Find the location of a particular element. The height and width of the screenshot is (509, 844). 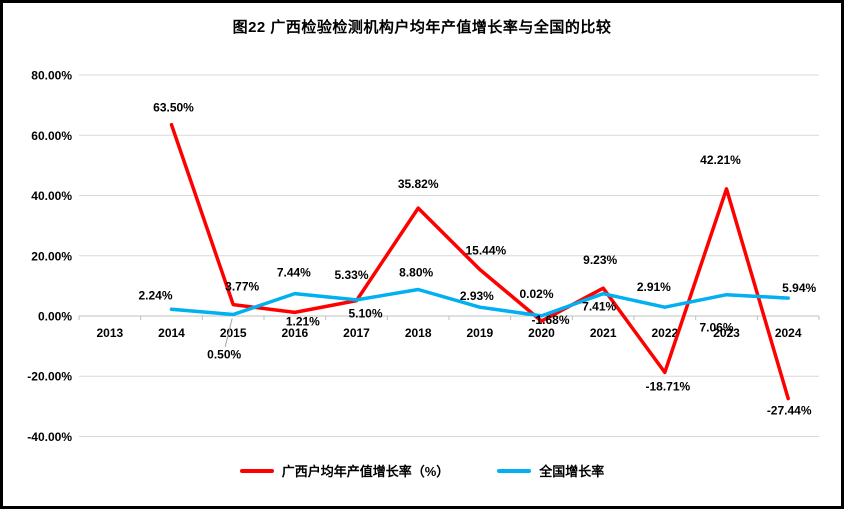

data-label: 42.21% is located at coordinates (720, 160).